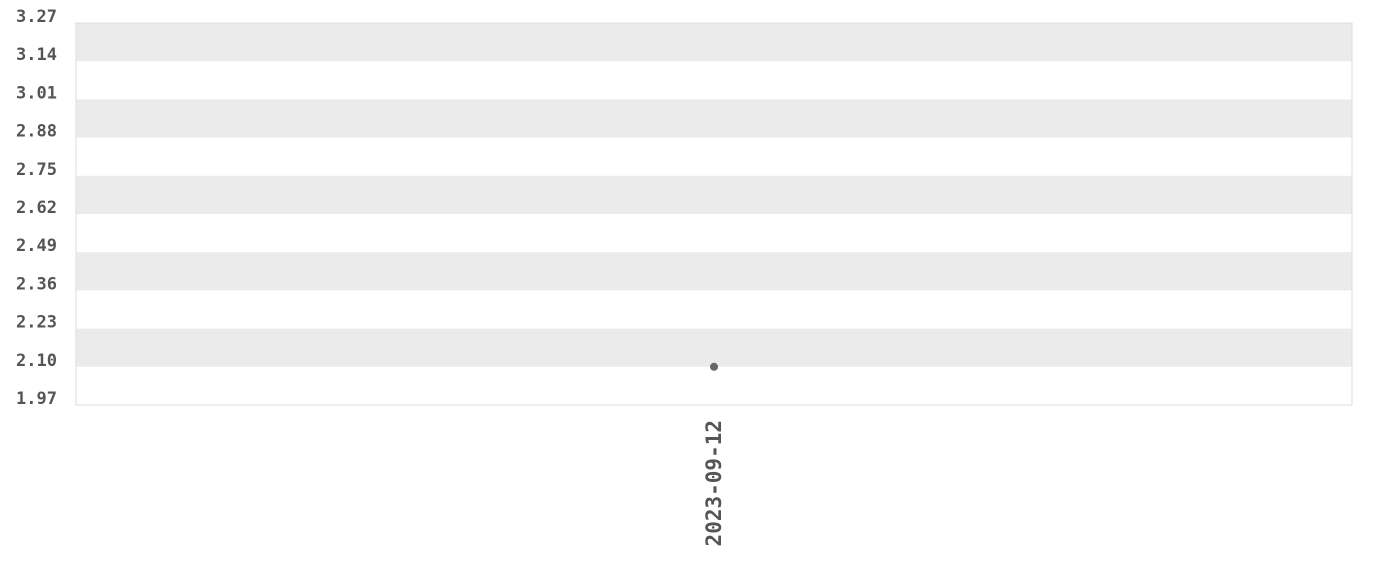  I want to click on data-point, so click(714, 366).